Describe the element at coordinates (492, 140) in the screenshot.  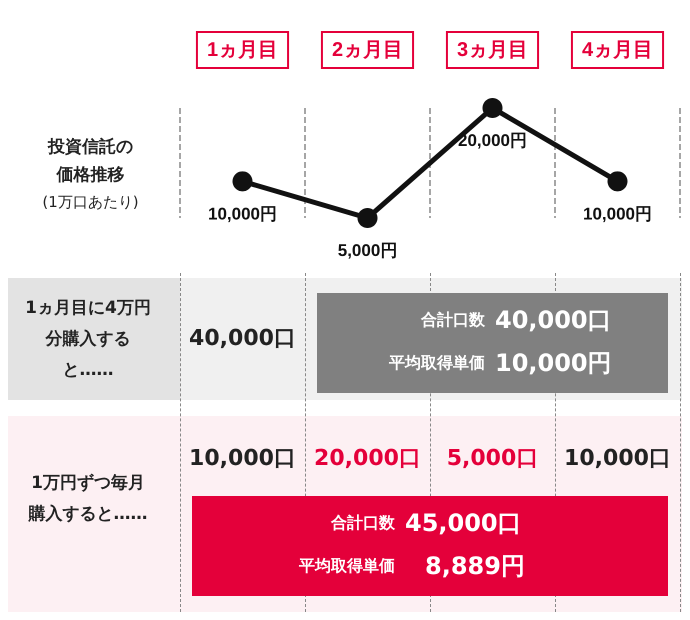
I see `data-label: 20,000円` at that location.